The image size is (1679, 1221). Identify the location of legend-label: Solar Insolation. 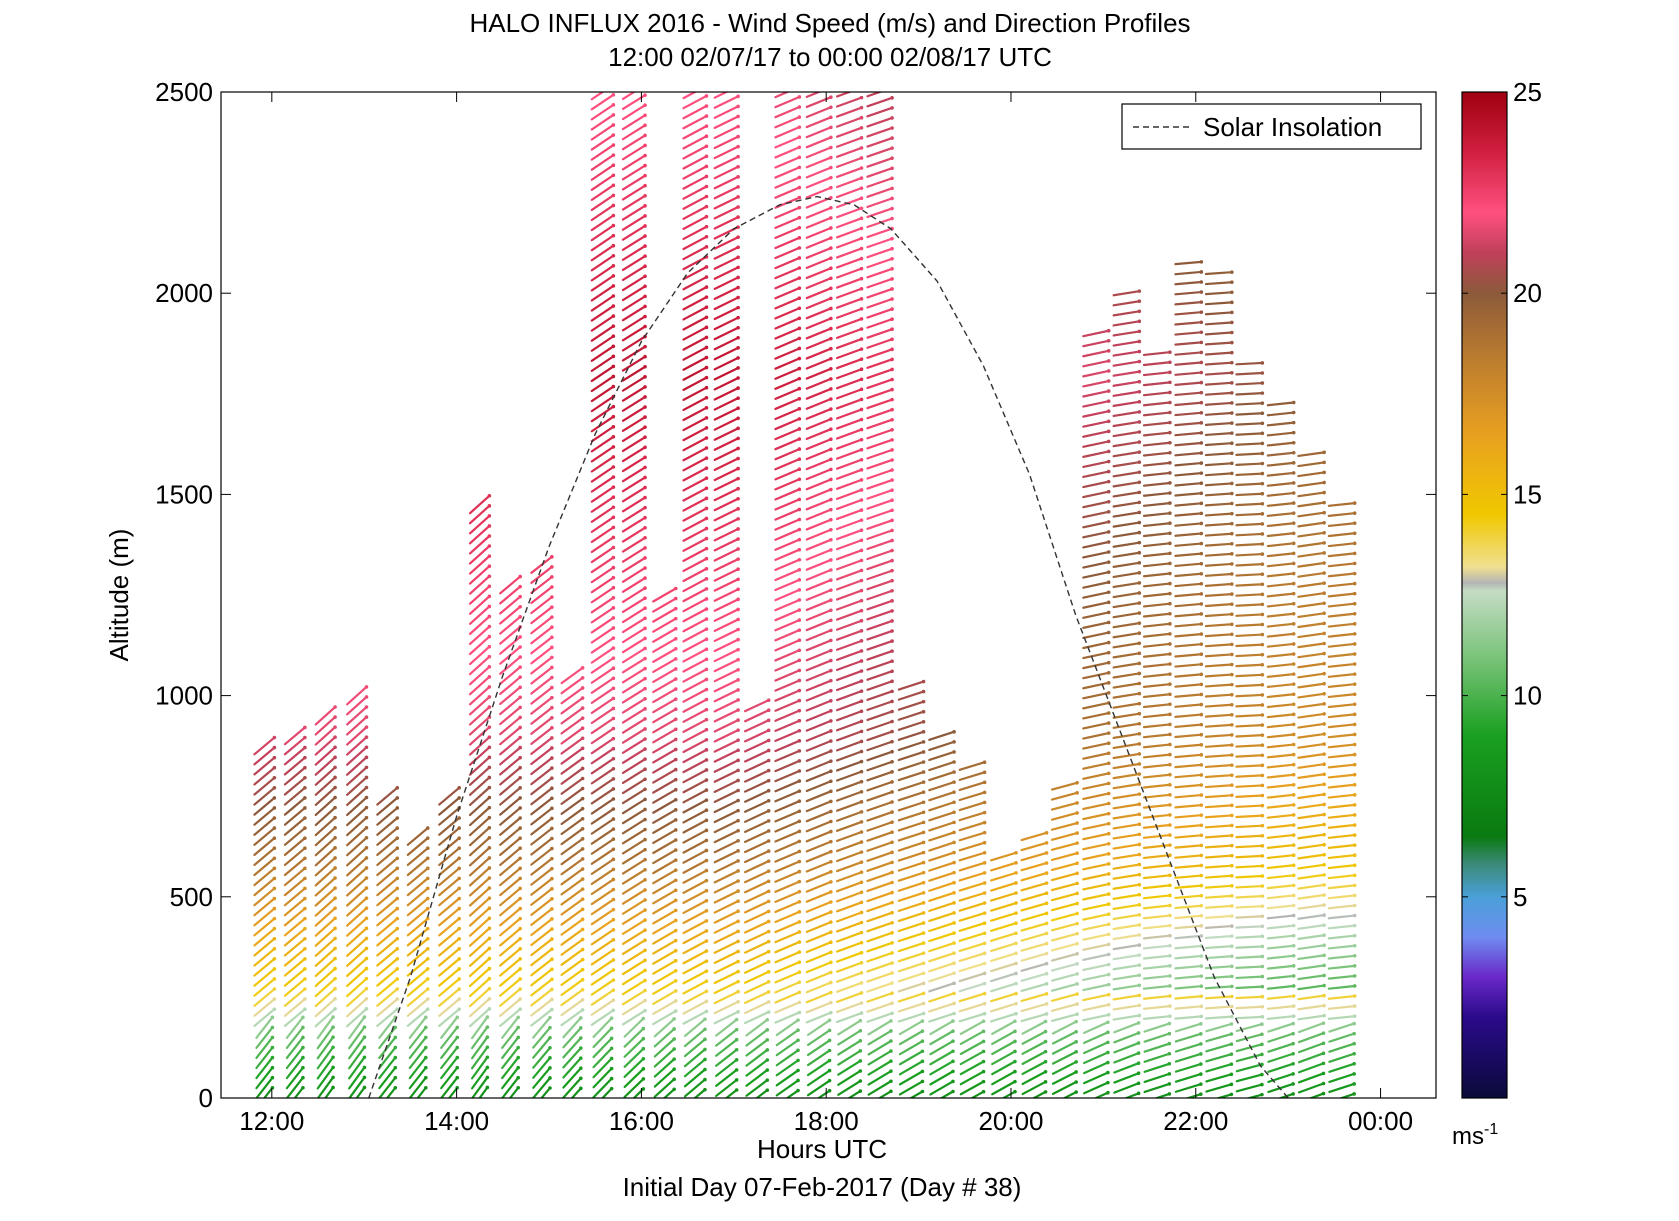
(1292, 127).